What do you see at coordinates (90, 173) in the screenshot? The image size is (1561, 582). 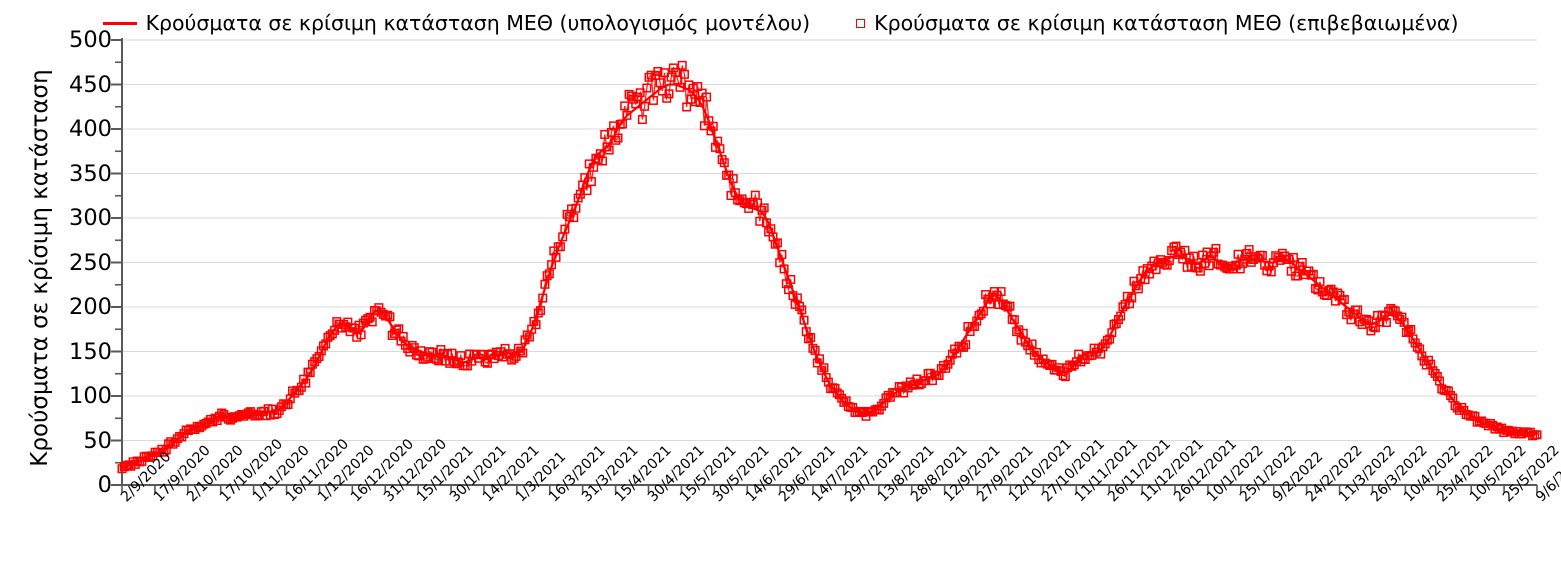 I see `y-tick-label: 350` at bounding box center [90, 173].